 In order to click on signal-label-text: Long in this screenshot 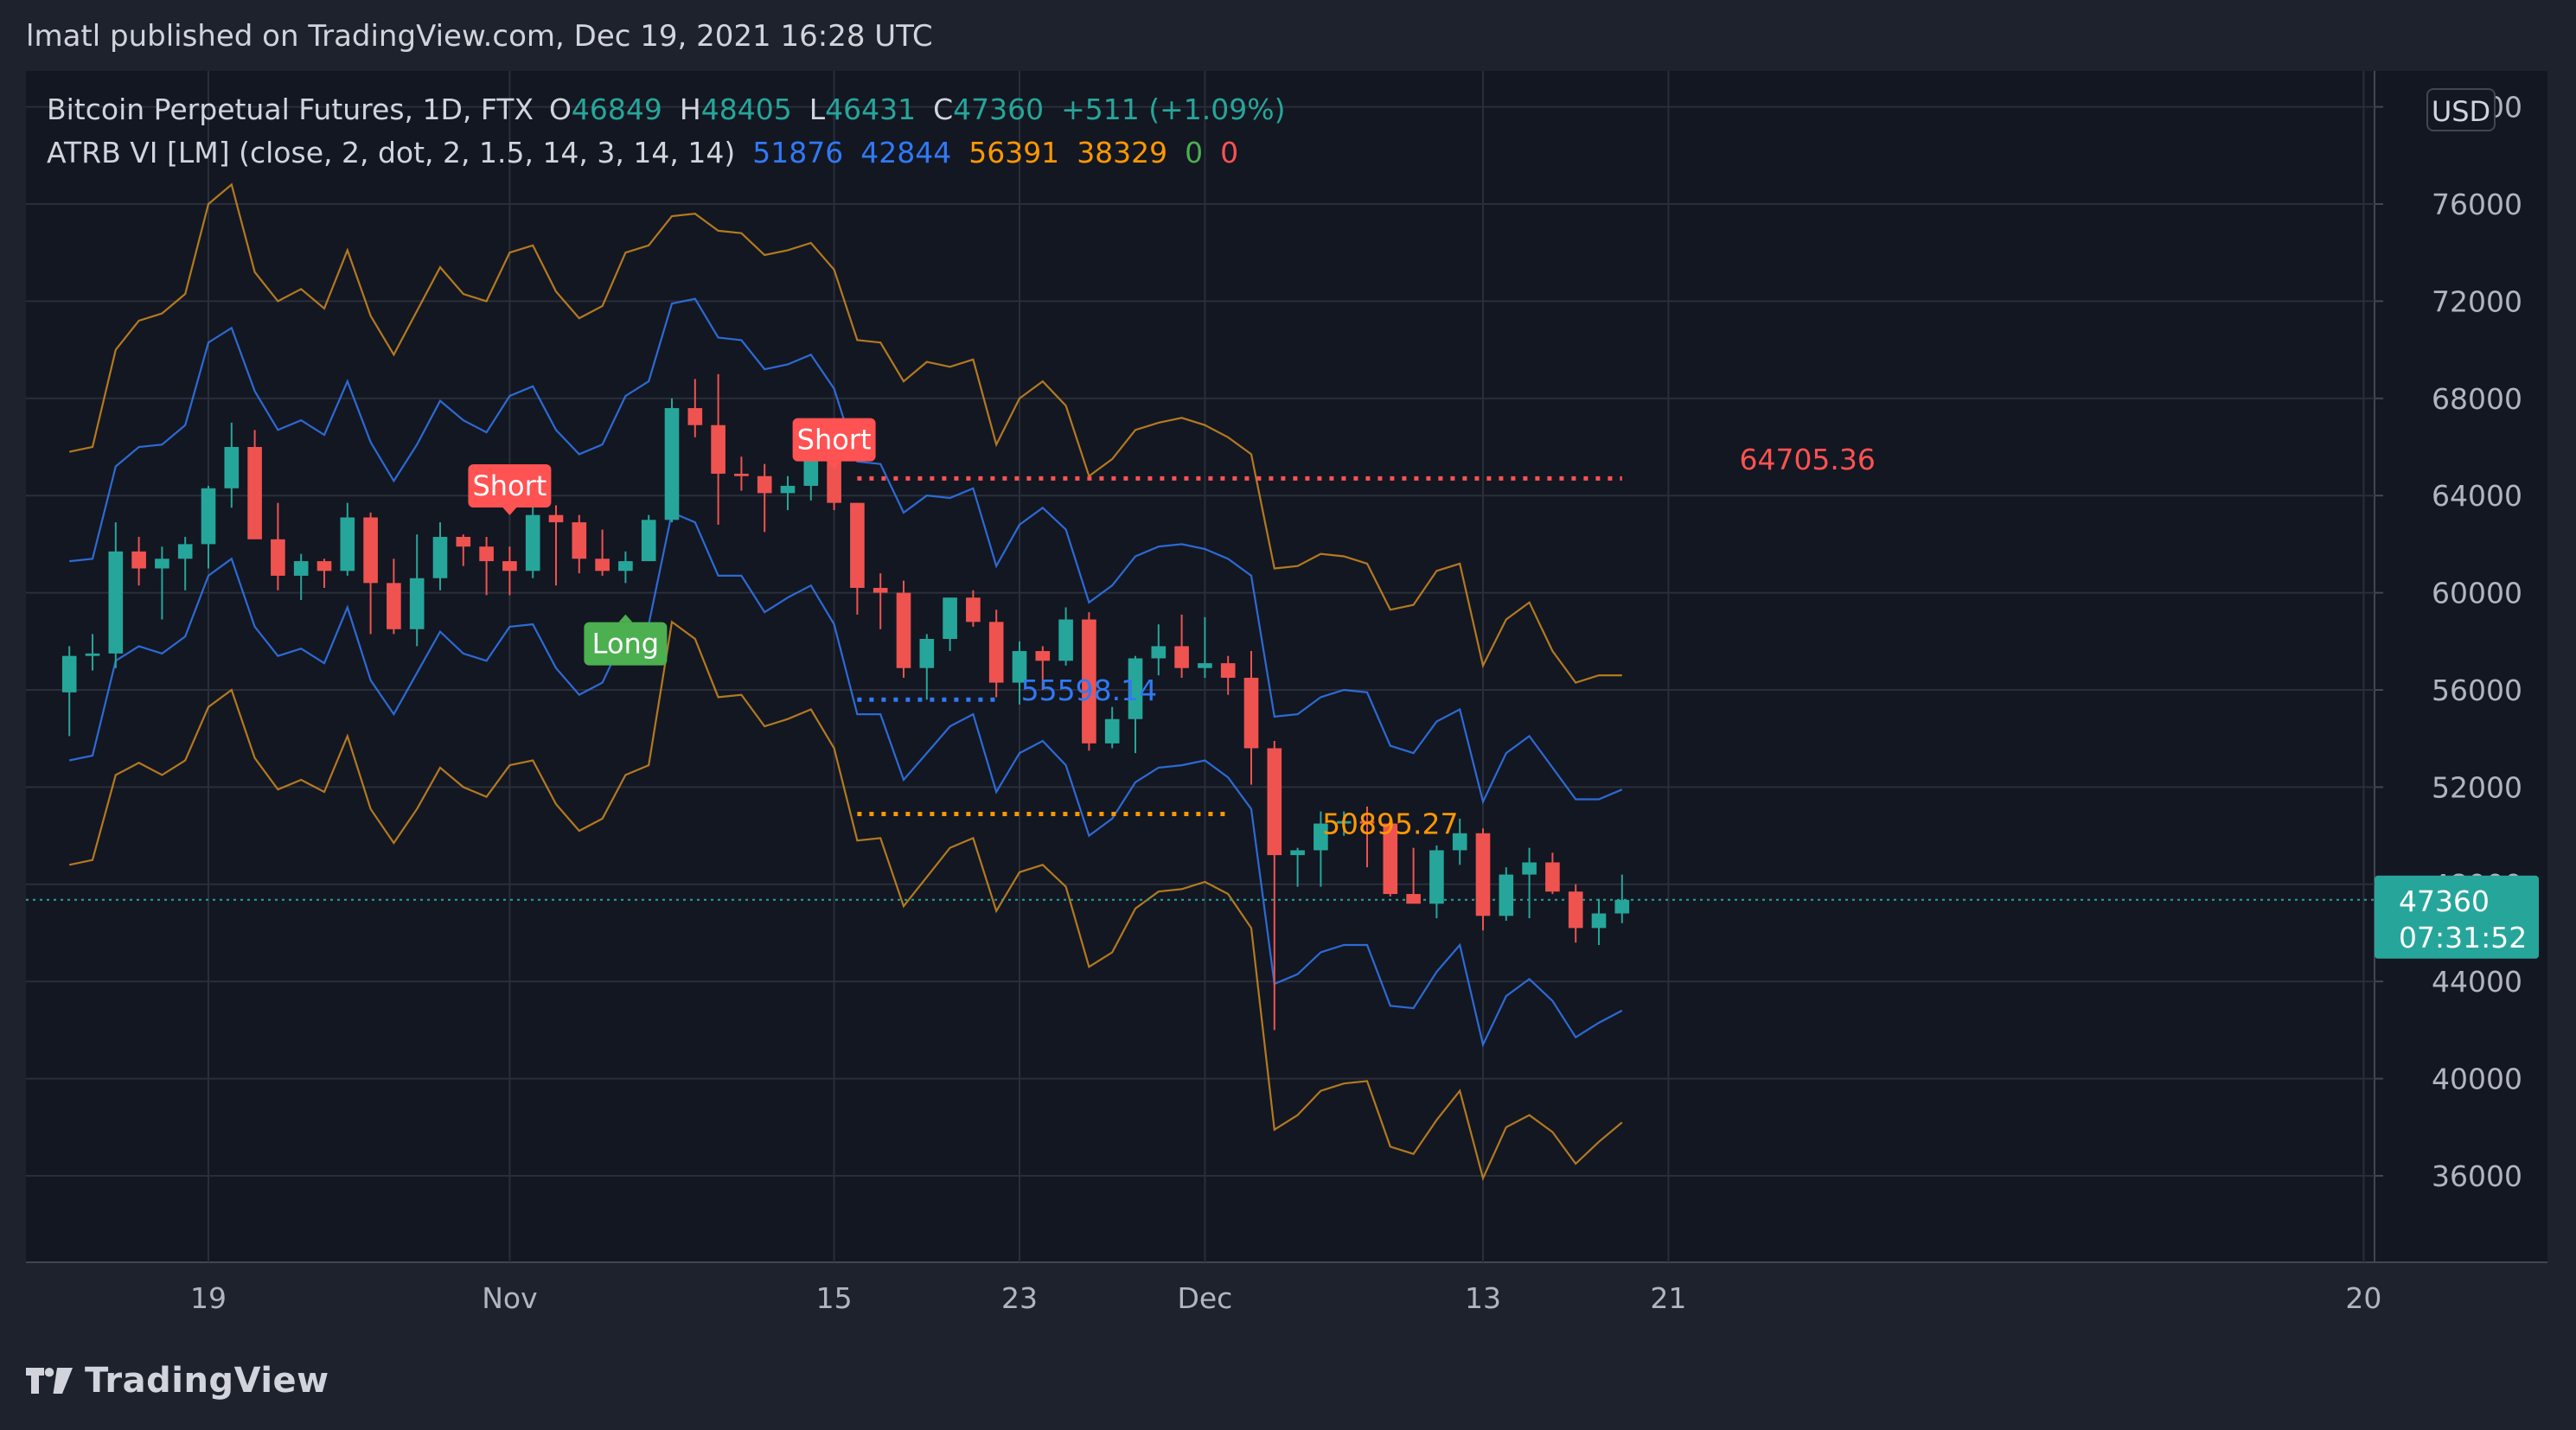, I will do `click(626, 645)`.